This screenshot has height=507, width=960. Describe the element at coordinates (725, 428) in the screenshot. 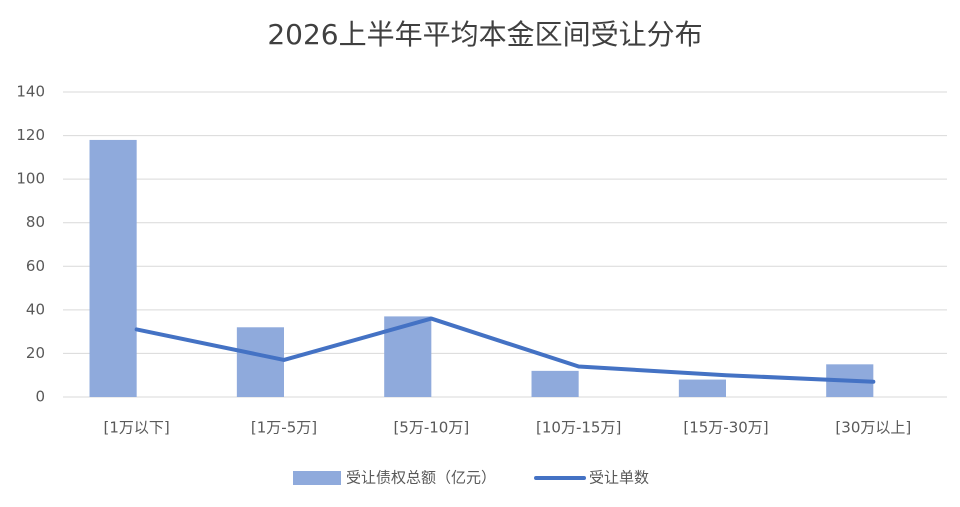

I see `x-tick-label: [15万-30万]` at that location.